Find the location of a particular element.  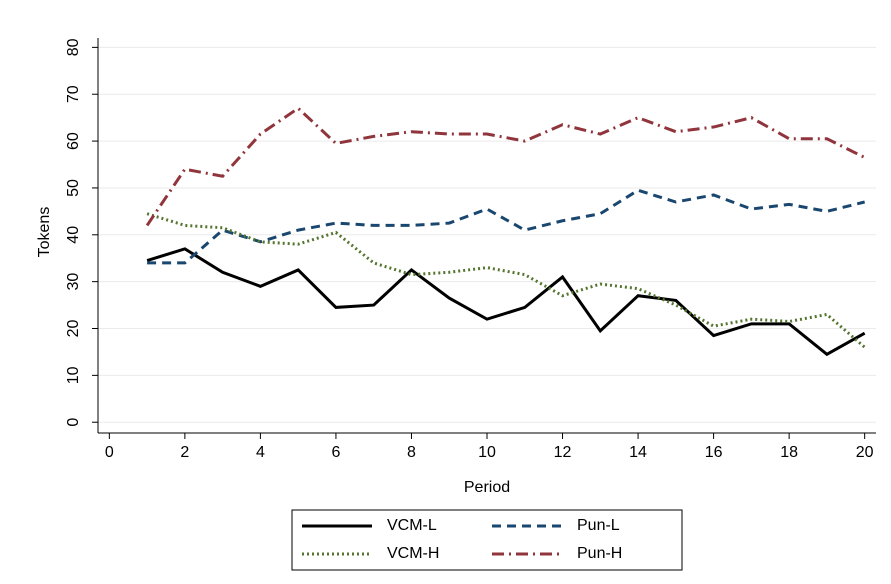

x-tick-label: 4 is located at coordinates (260, 452).